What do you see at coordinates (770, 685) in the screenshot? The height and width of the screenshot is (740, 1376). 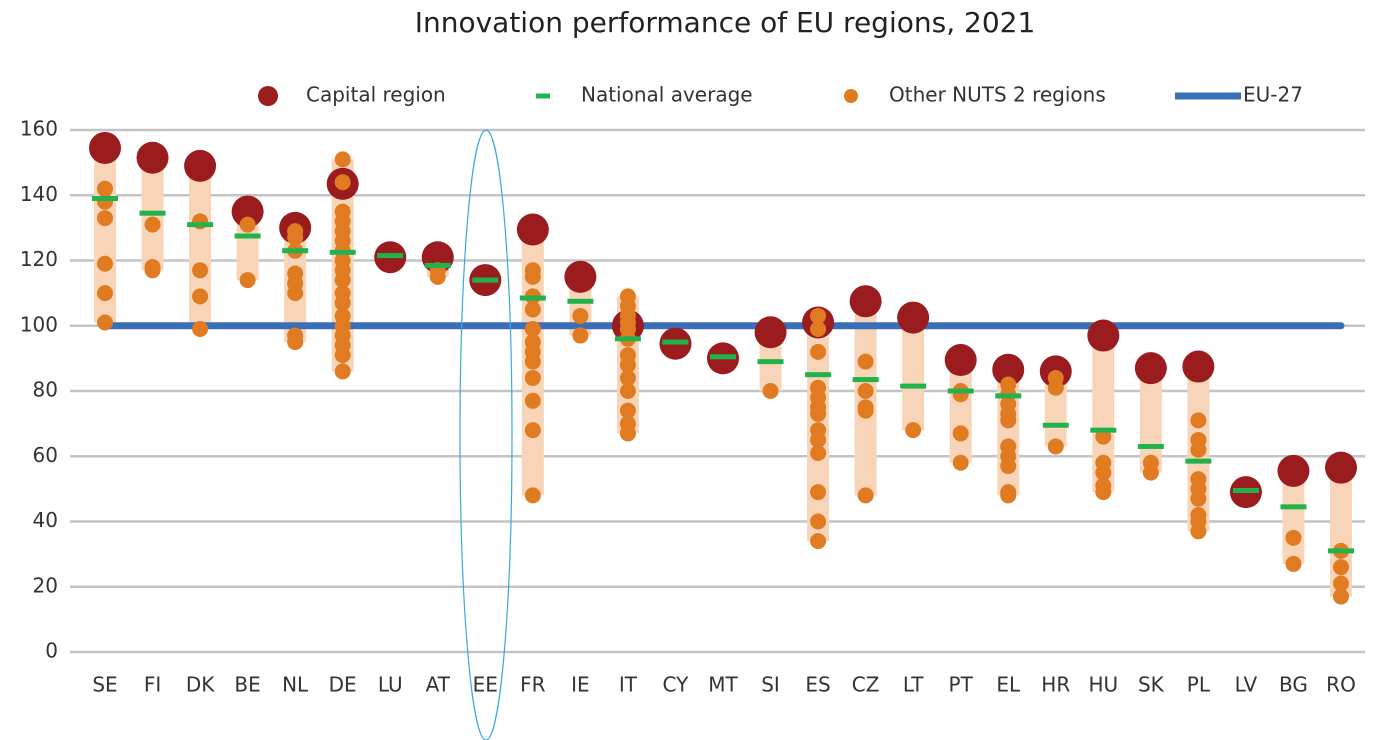 I see `x-tick-label: SI` at bounding box center [770, 685].